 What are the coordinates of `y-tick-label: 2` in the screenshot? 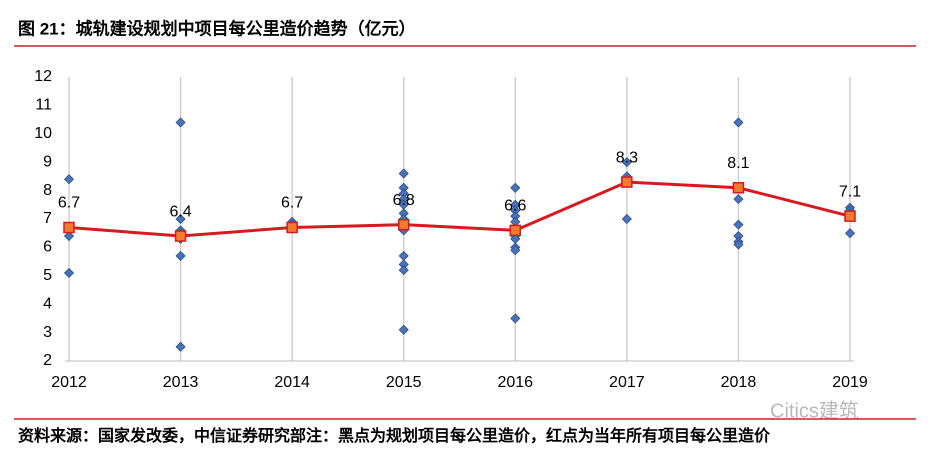 It's located at (47, 360).